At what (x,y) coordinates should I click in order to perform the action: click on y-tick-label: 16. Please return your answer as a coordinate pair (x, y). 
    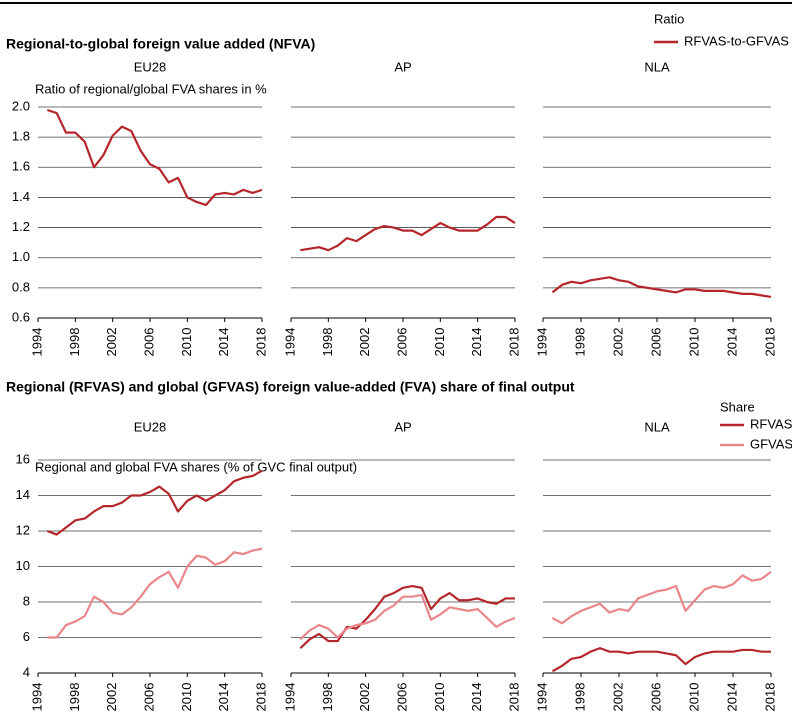
    Looking at the image, I should click on (23, 458).